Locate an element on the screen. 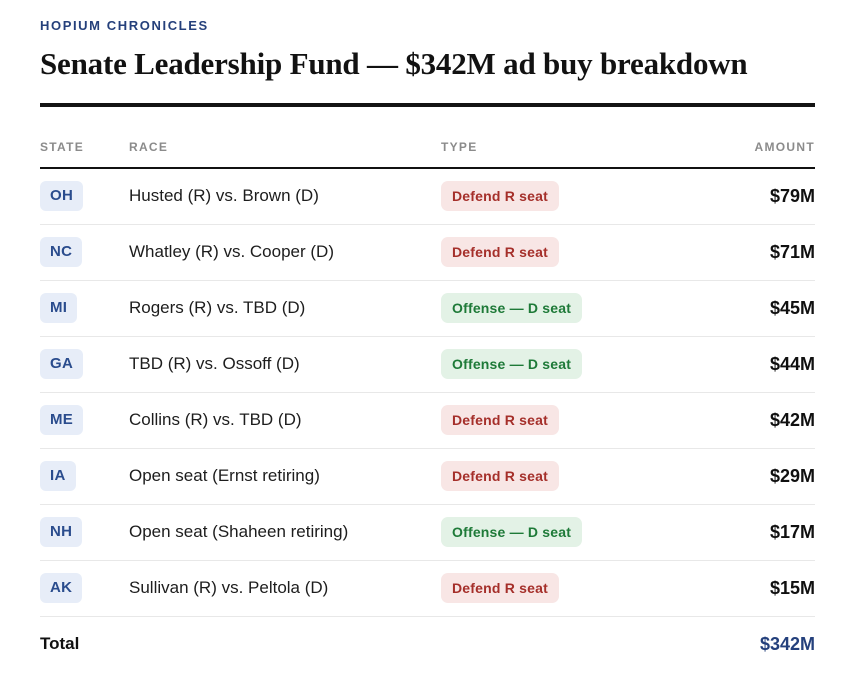  race-label: Husted (R) vs. Brown (D) is located at coordinates (224, 196).